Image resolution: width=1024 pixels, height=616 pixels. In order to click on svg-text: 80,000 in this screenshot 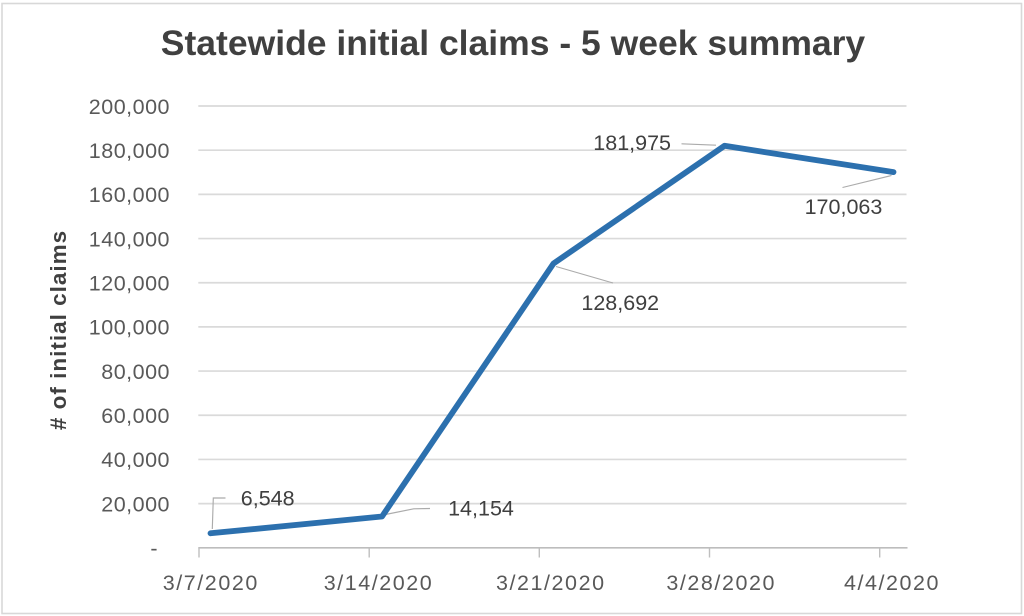, I will do `click(135, 372)`.